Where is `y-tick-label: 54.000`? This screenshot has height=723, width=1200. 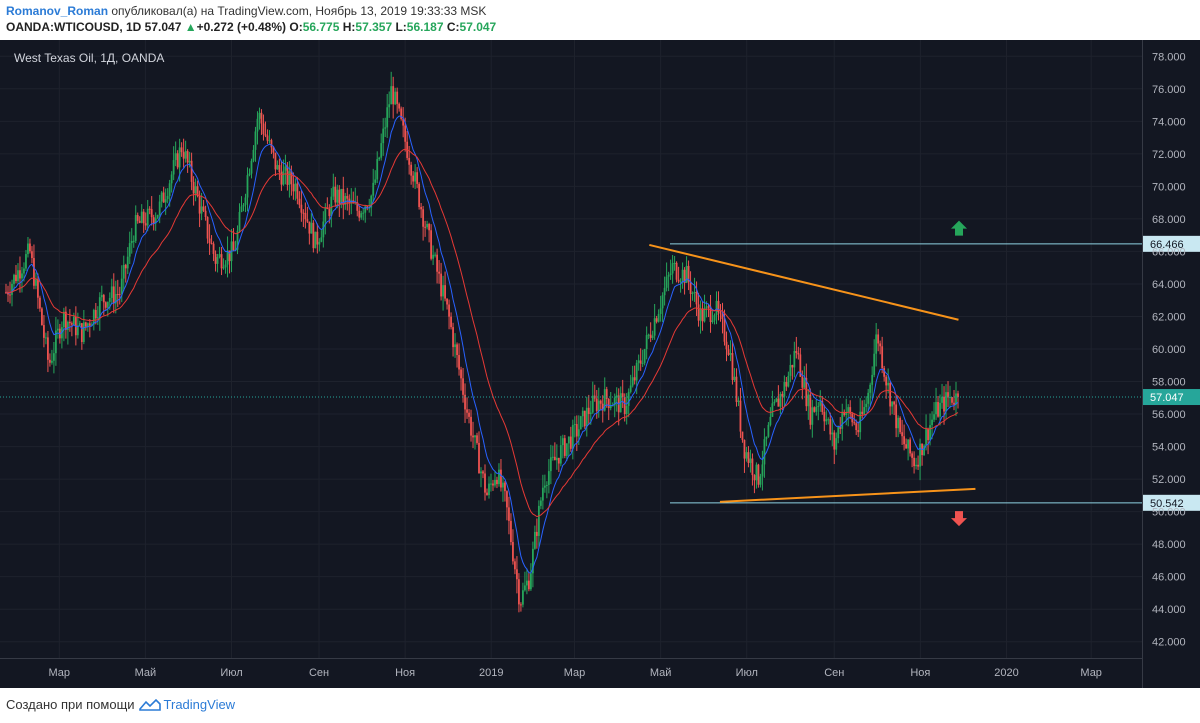 y-tick-label: 54.000 is located at coordinates (1169, 448).